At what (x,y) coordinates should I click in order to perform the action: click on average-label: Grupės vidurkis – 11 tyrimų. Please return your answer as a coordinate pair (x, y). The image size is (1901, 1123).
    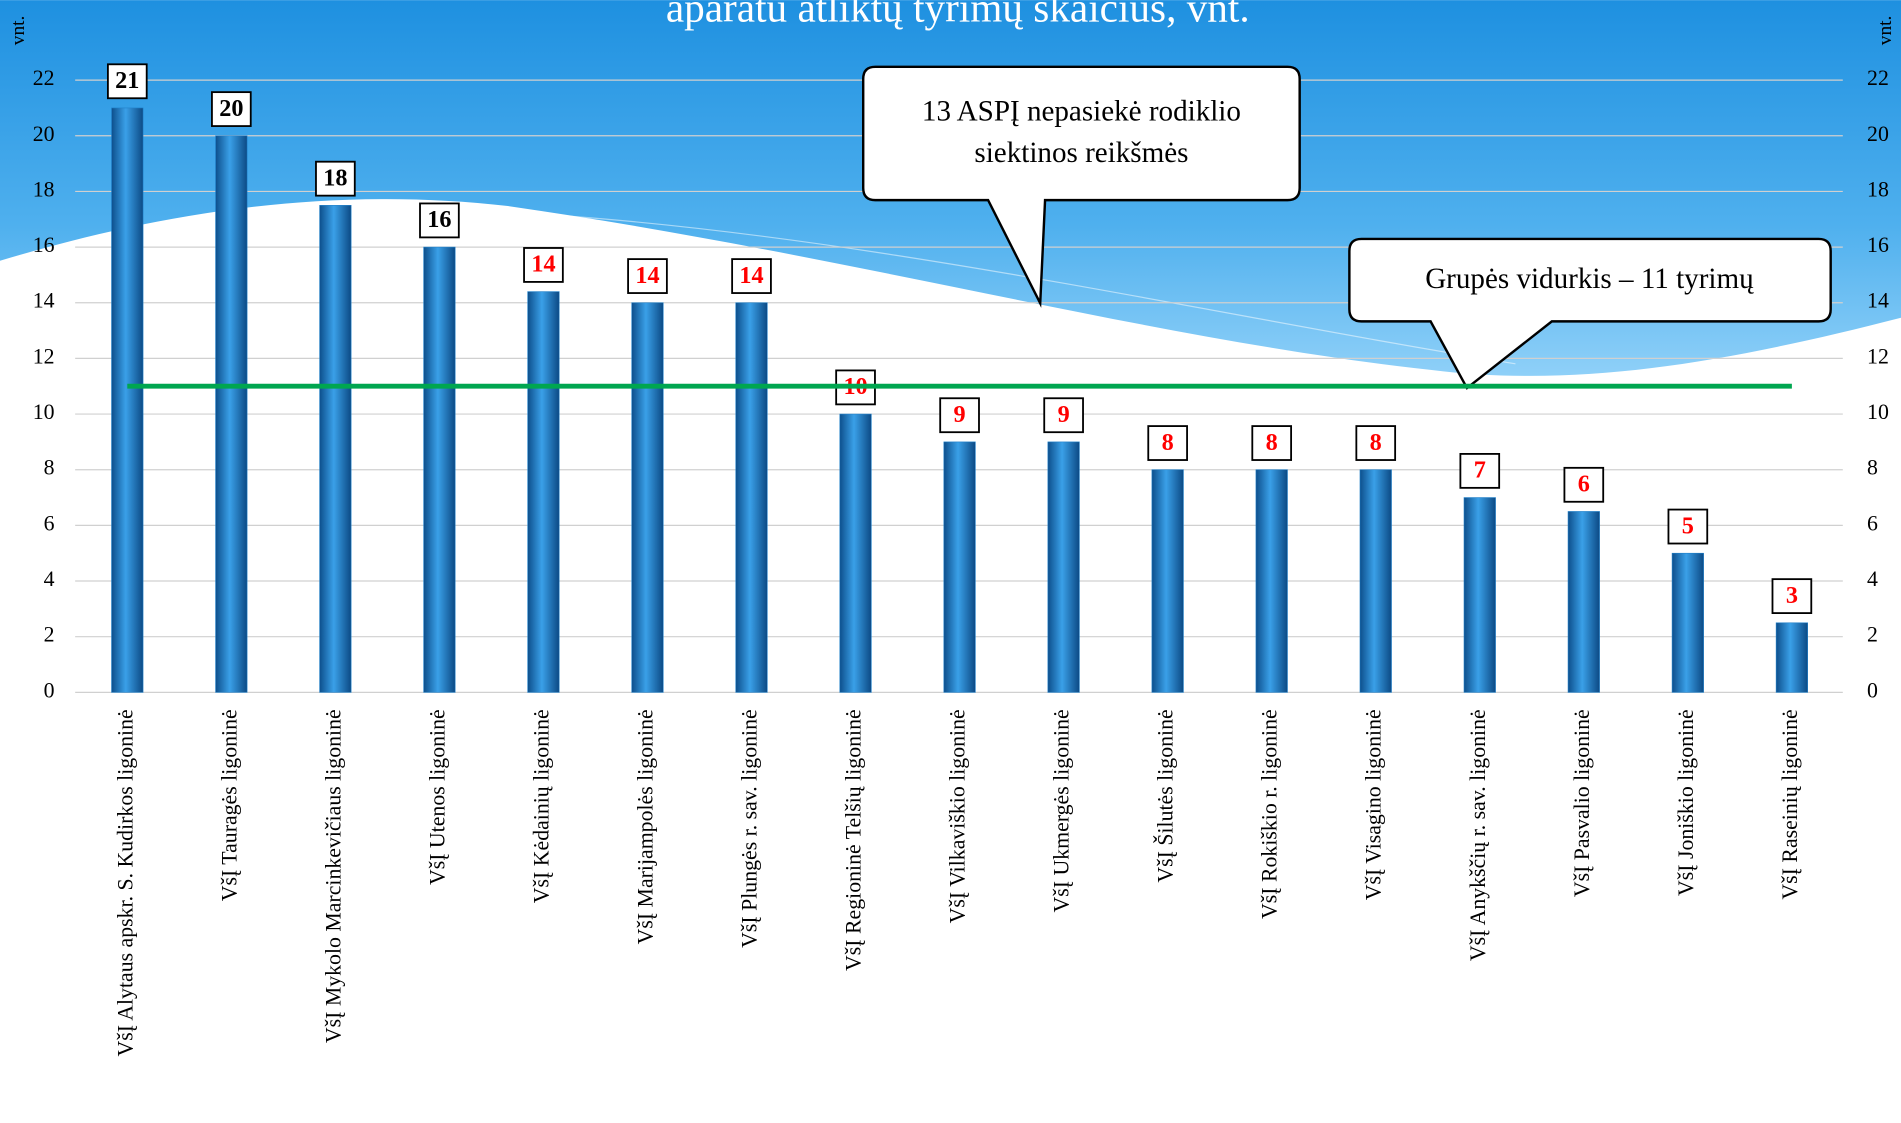
    Looking at the image, I should click on (1589, 279).